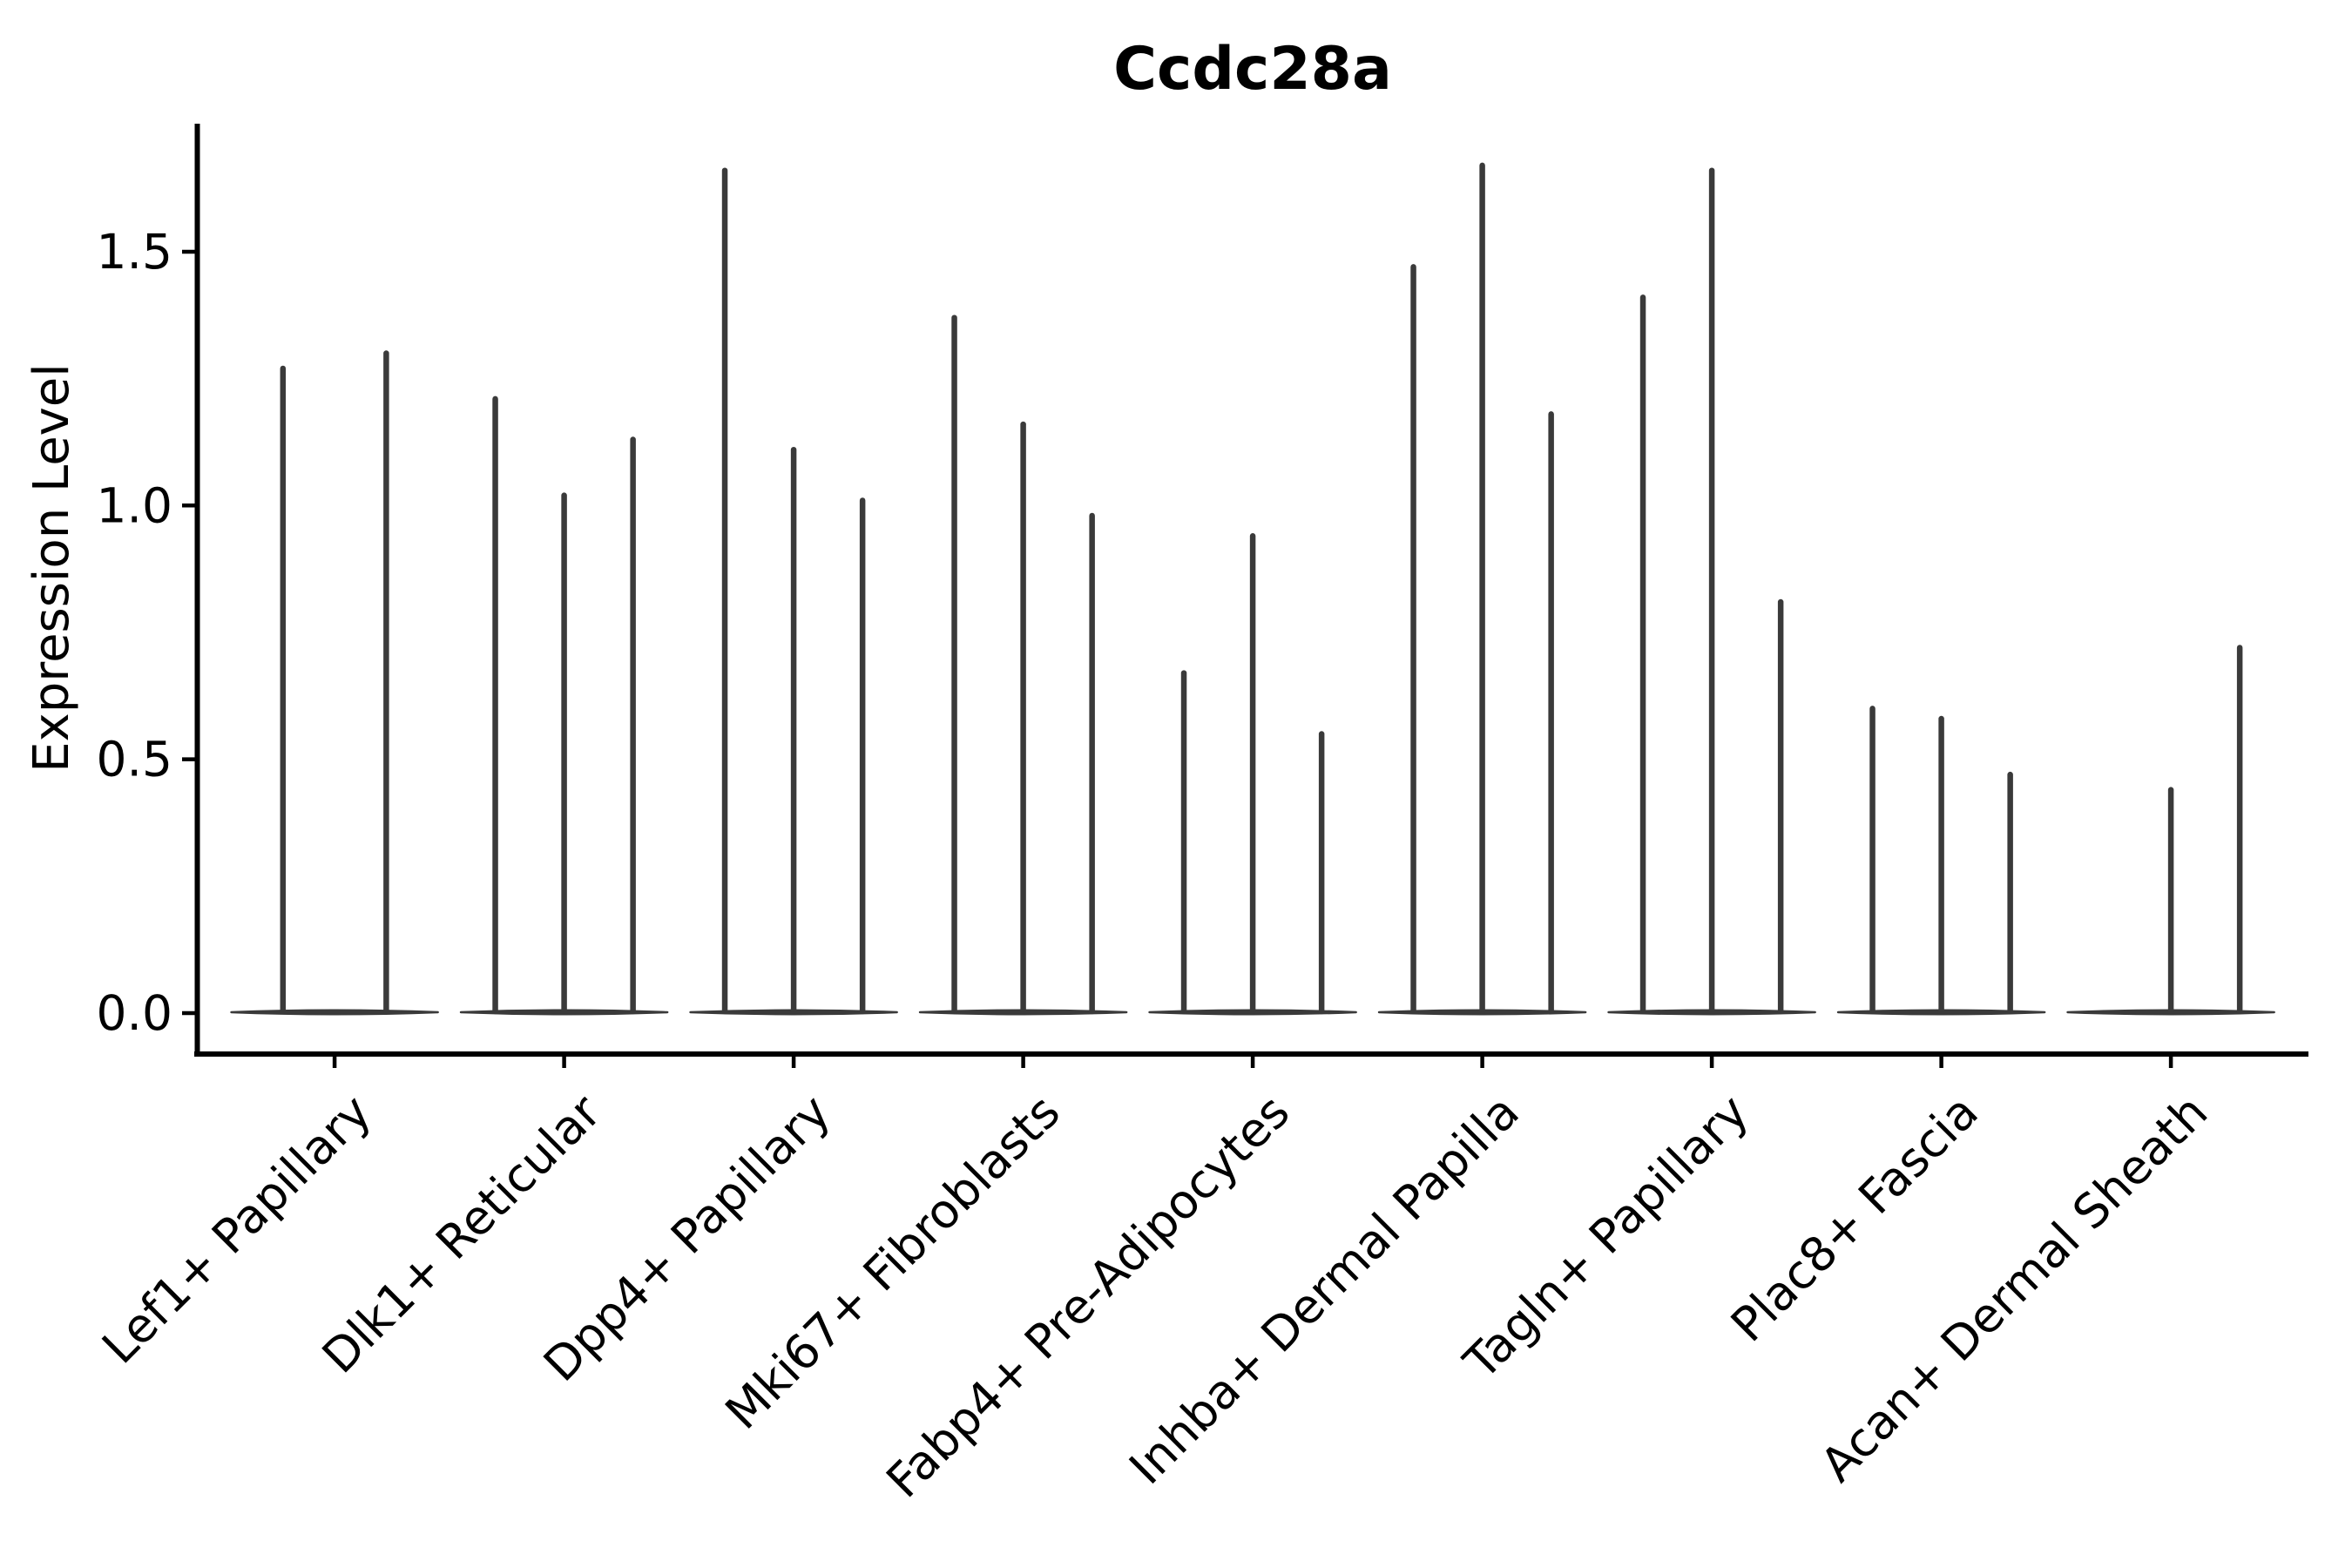 This screenshot has width=2352, height=1568. Describe the element at coordinates (134, 252) in the screenshot. I see `y-tick-label: 1.5` at that location.